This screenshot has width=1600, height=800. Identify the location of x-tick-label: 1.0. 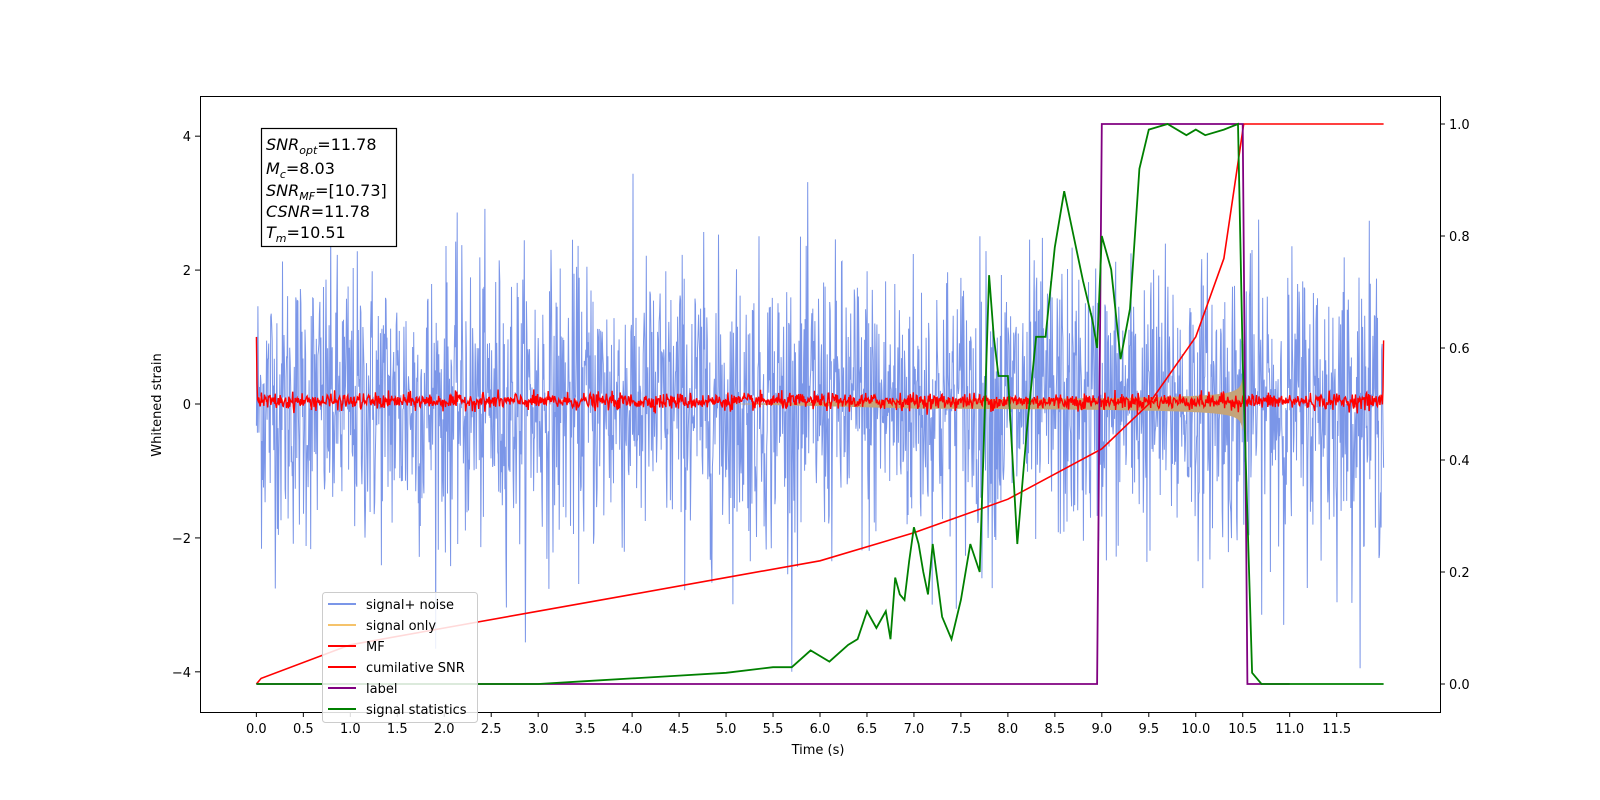
(350, 729).